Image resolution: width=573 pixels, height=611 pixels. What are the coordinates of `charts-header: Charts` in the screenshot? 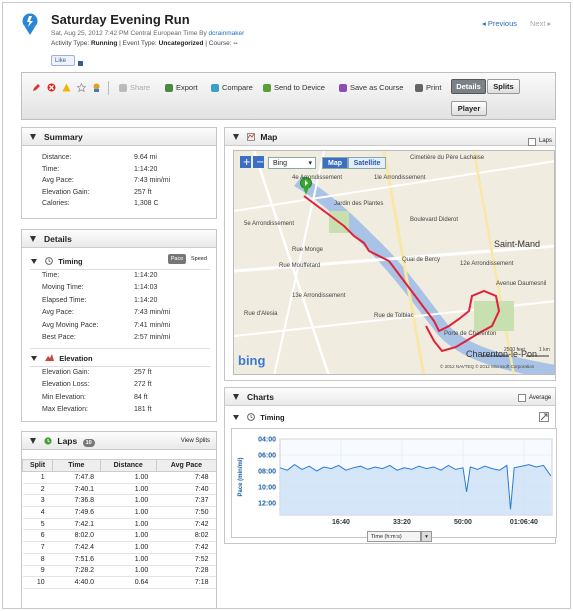 It's located at (390, 397).